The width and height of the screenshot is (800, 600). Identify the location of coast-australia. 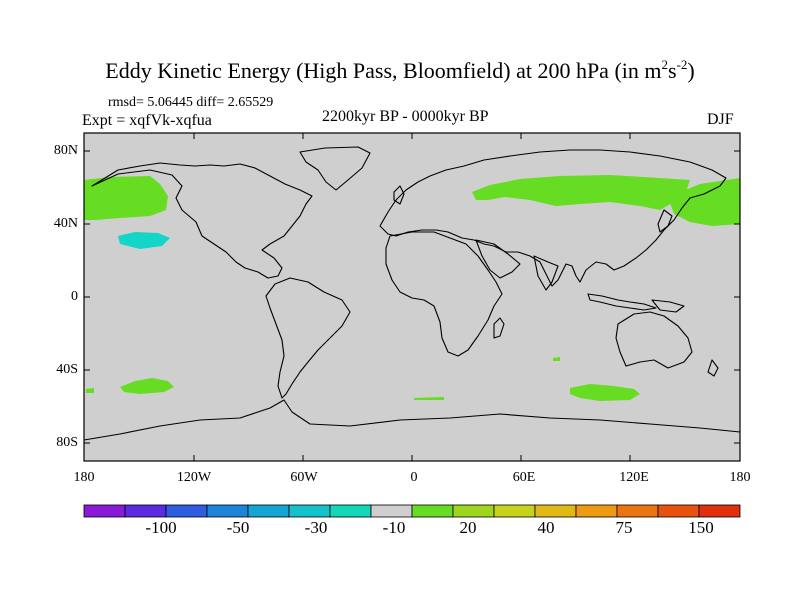
(654, 340).